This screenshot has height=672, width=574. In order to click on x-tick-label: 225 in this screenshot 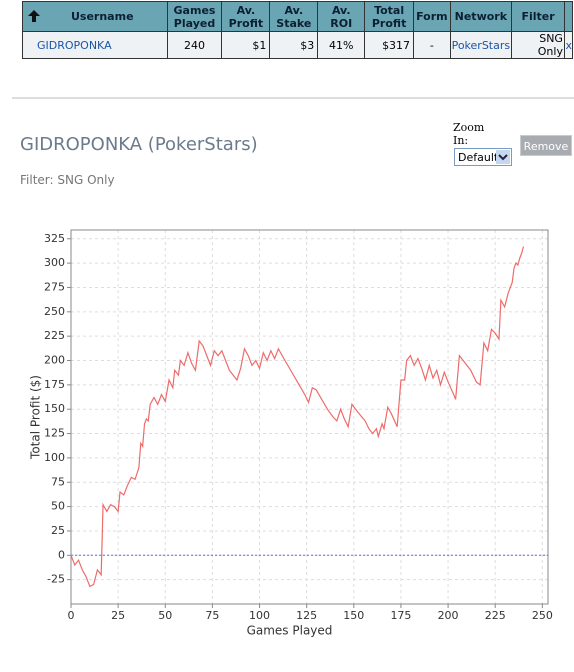, I will do `click(495, 615)`.